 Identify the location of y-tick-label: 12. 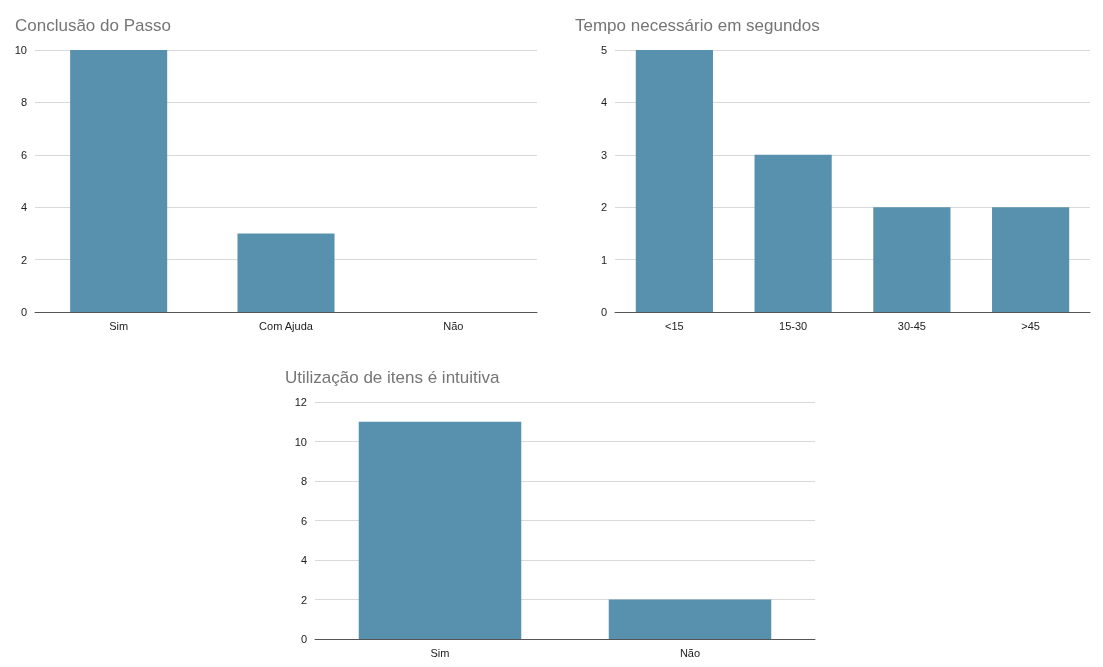
(300, 402).